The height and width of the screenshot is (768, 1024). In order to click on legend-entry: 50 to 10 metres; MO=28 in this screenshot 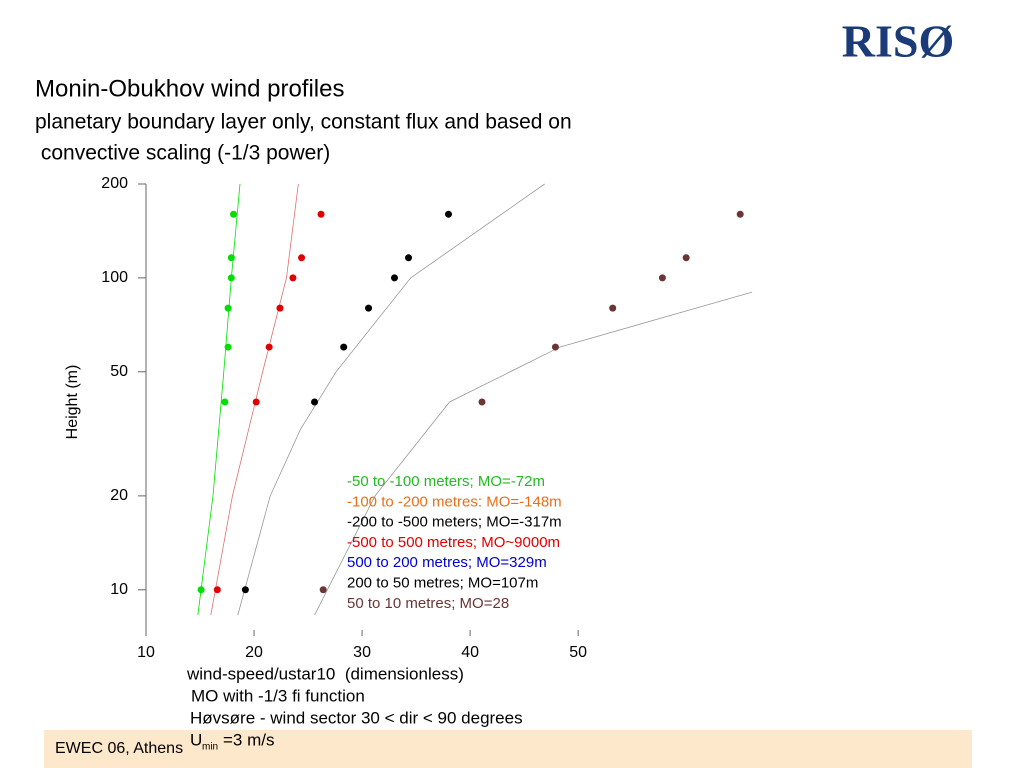, I will do `click(428, 603)`.